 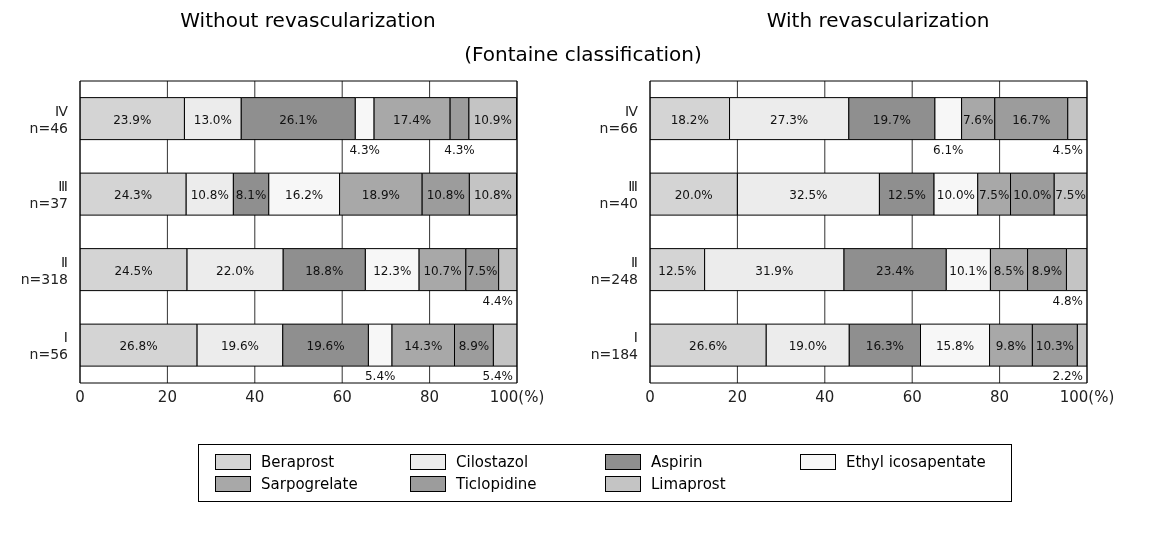 I want to click on data-label: 16.2%, so click(x=304, y=195).